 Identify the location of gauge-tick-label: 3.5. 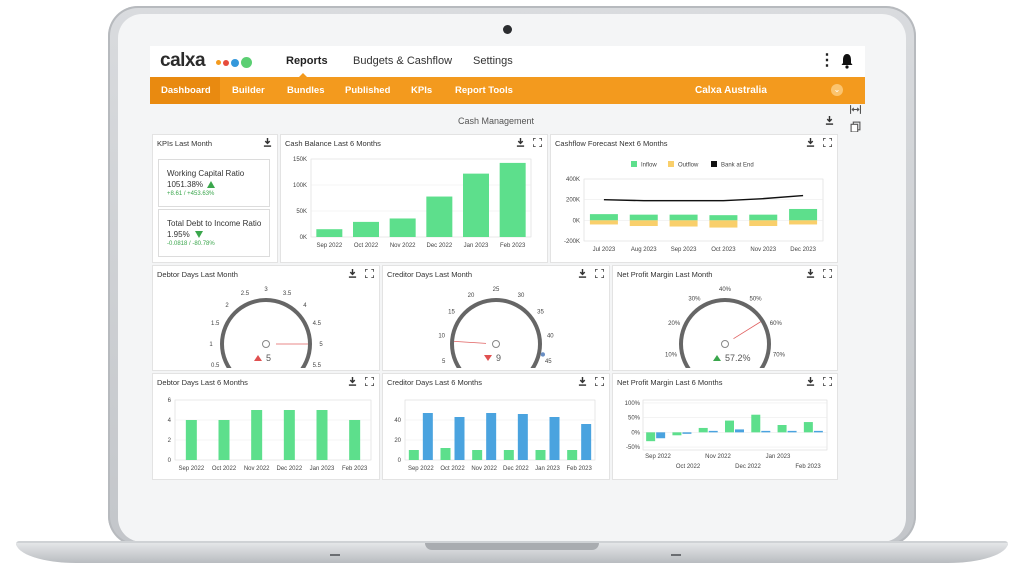
(287, 294).